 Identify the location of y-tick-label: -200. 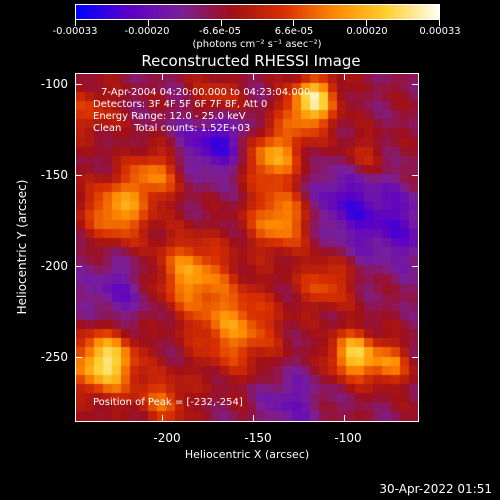
(54, 266).